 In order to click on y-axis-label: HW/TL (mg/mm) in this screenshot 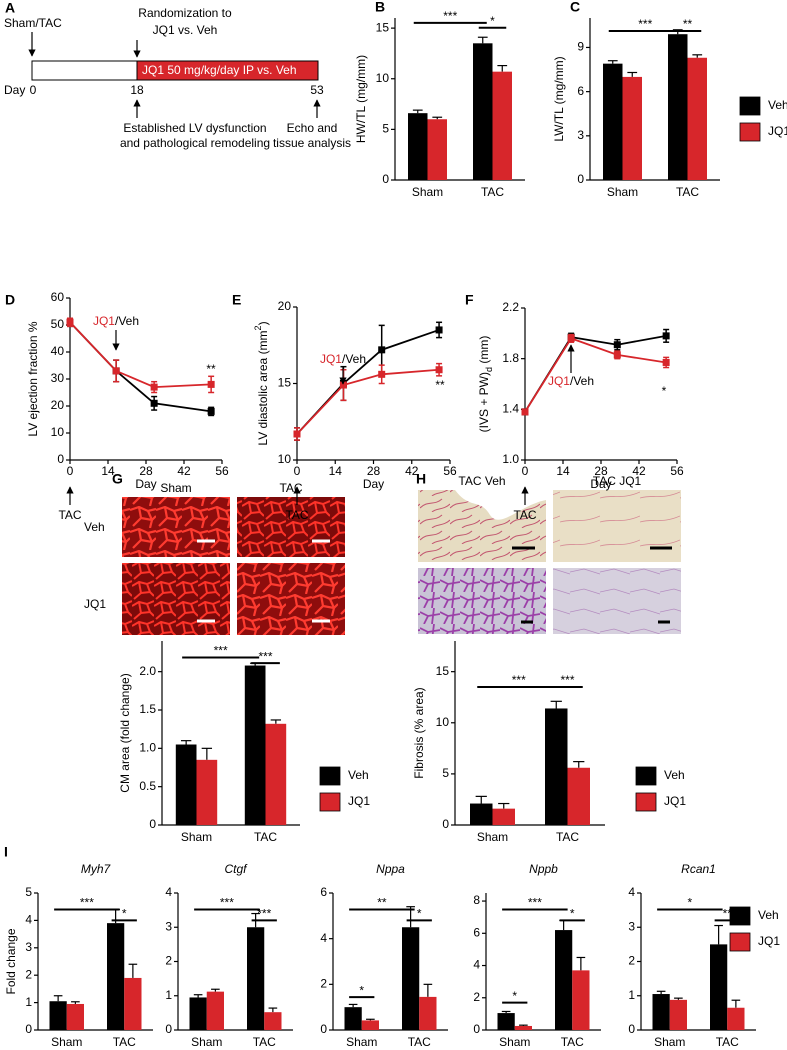, I will do `click(361, 99)`.